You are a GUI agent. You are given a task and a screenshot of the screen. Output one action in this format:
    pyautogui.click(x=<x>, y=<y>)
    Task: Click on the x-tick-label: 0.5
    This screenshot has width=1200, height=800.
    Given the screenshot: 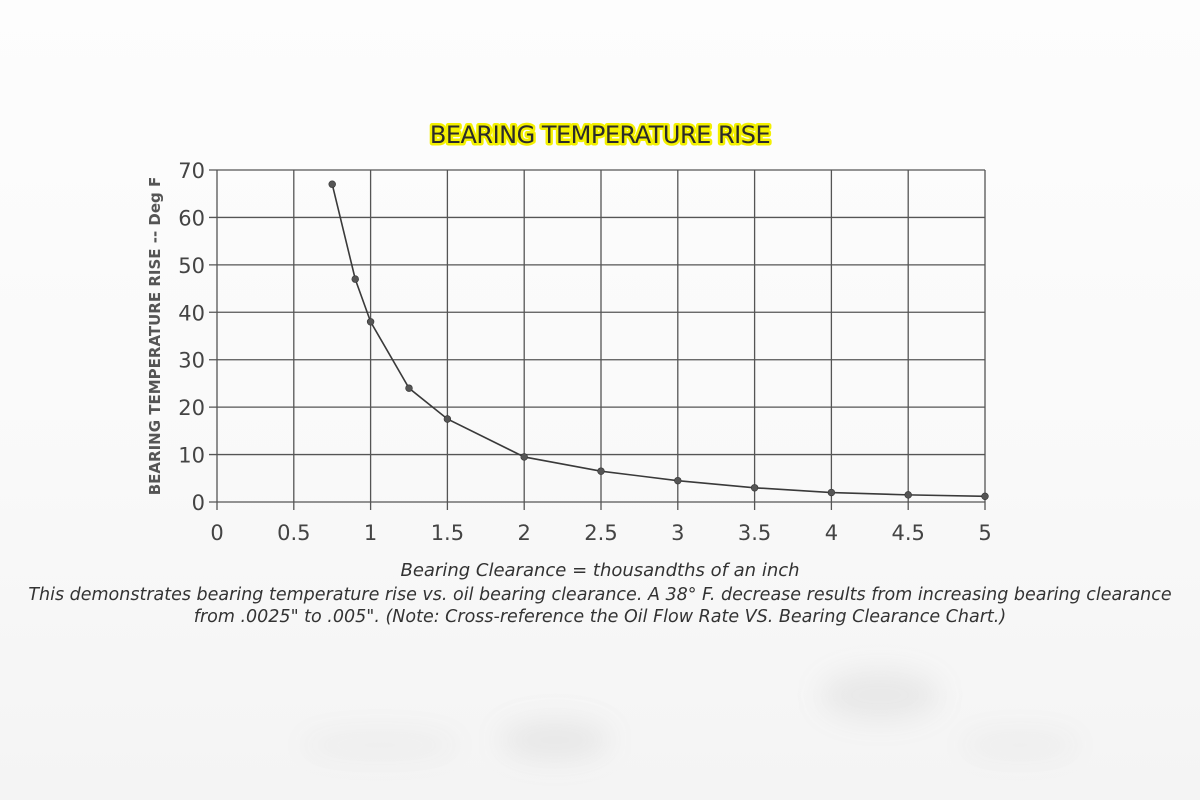 What is the action you would take?
    pyautogui.click(x=293, y=533)
    